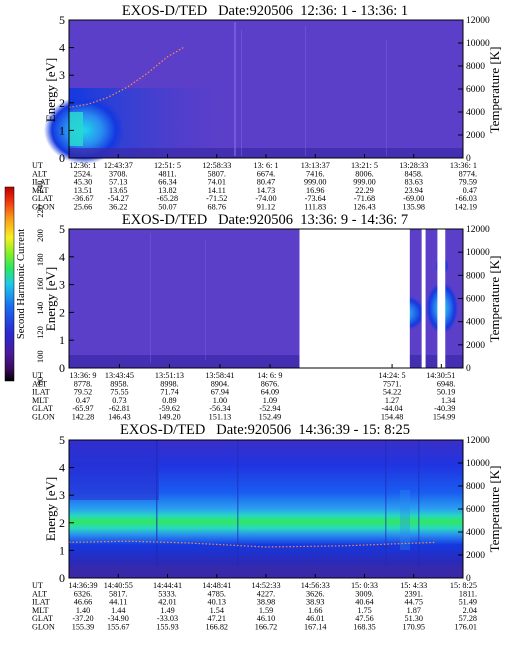 This screenshot has width=505, height=649. What do you see at coordinates (315, 190) in the screenshot?
I see `ephemeris-mlt-value: 16.96` at bounding box center [315, 190].